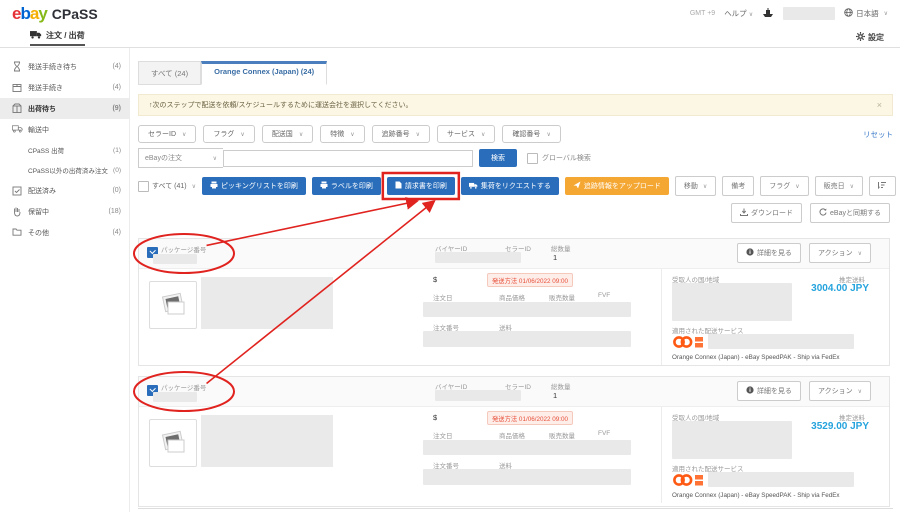 This screenshot has height=512, width=900. I want to click on ship-icon, so click(768, 13).